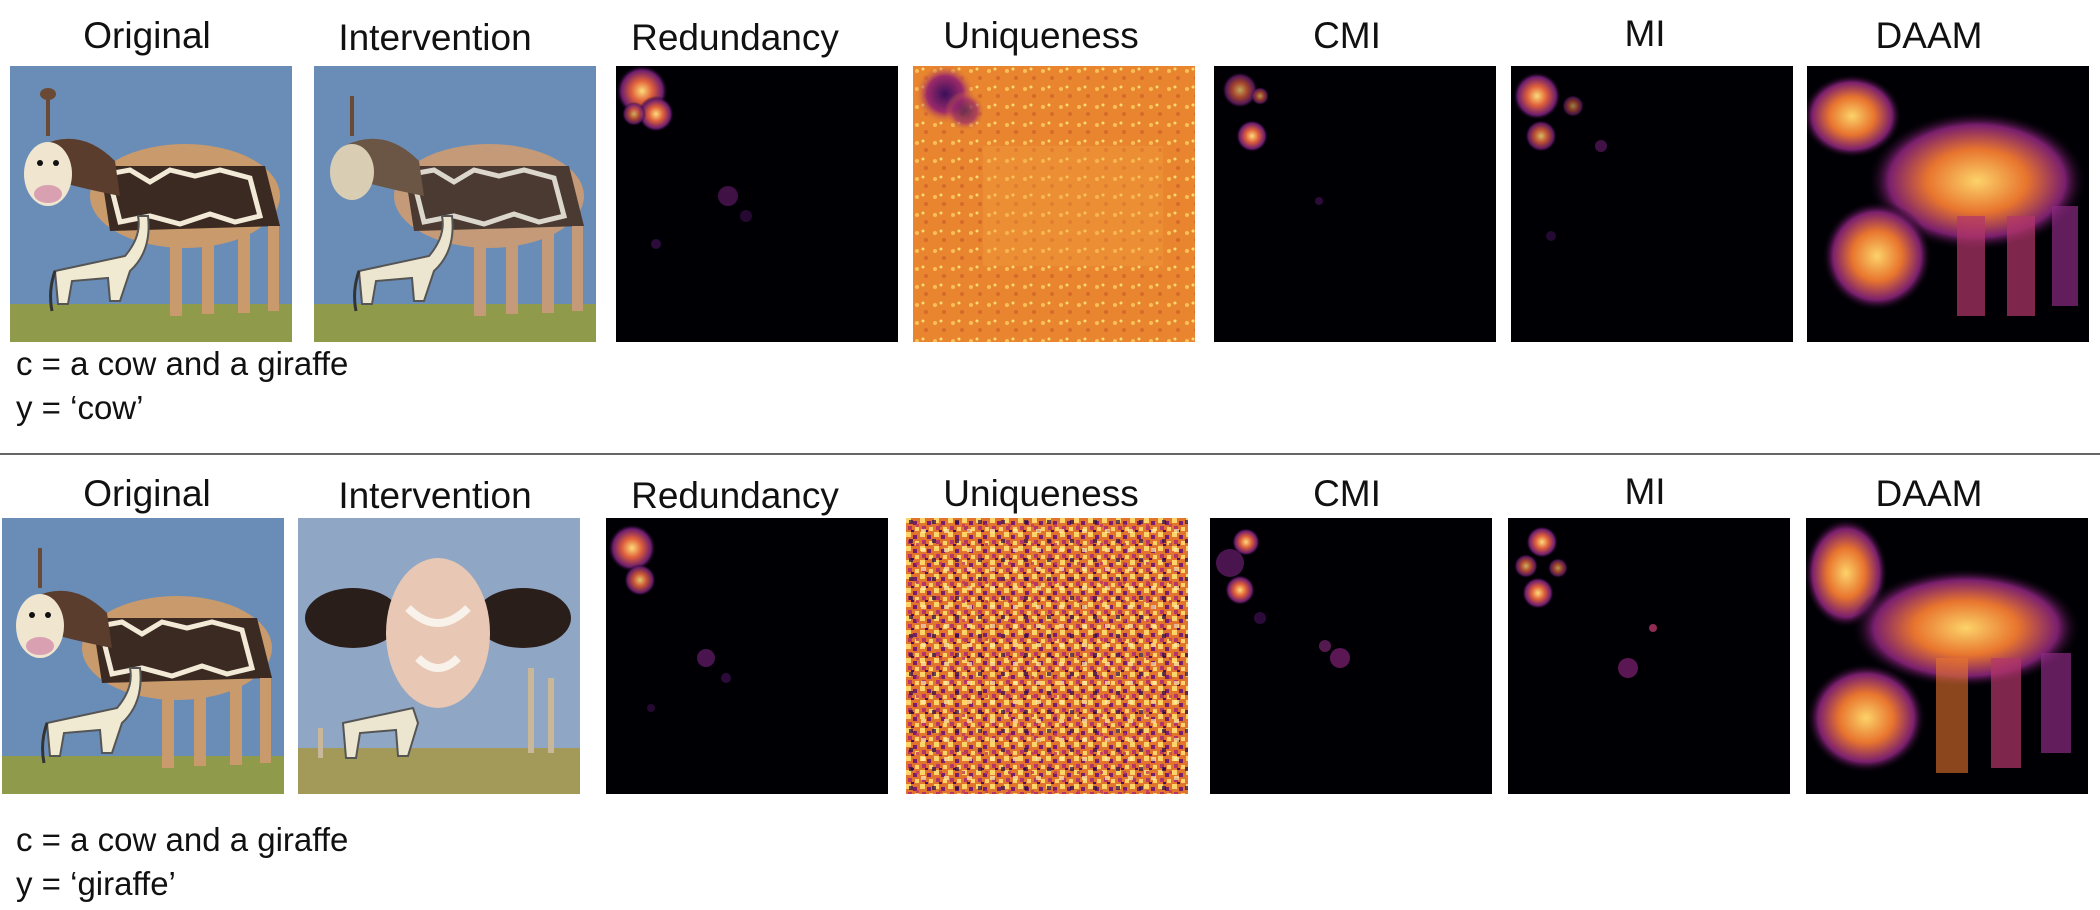 This screenshot has height=910, width=2100. I want to click on caption-target: y = ‘giraffe’, so click(96, 883).